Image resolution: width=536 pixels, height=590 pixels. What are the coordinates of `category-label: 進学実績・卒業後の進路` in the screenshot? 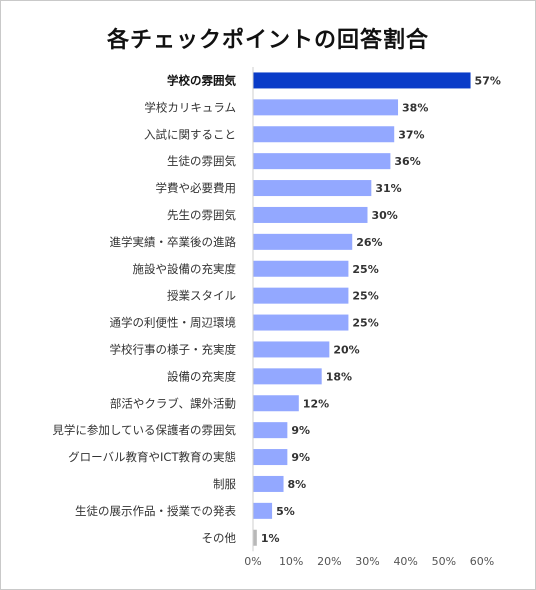 It's located at (173, 242).